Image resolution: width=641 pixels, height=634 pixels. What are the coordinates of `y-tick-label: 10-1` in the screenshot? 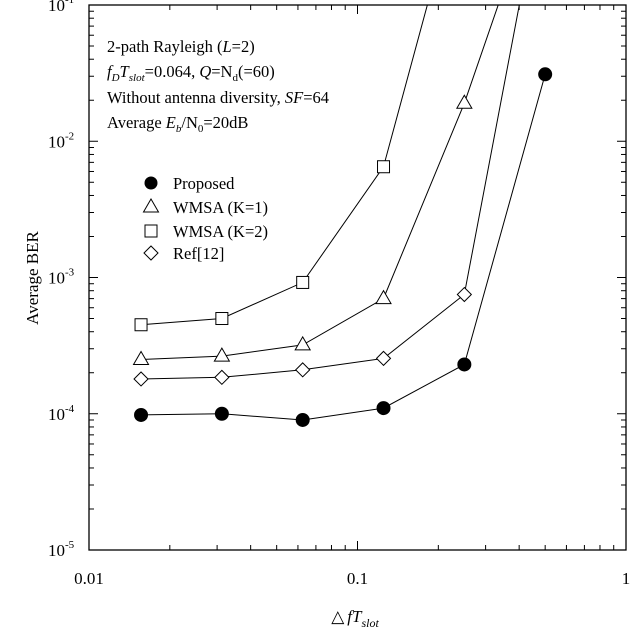 It's located at (61, 7).